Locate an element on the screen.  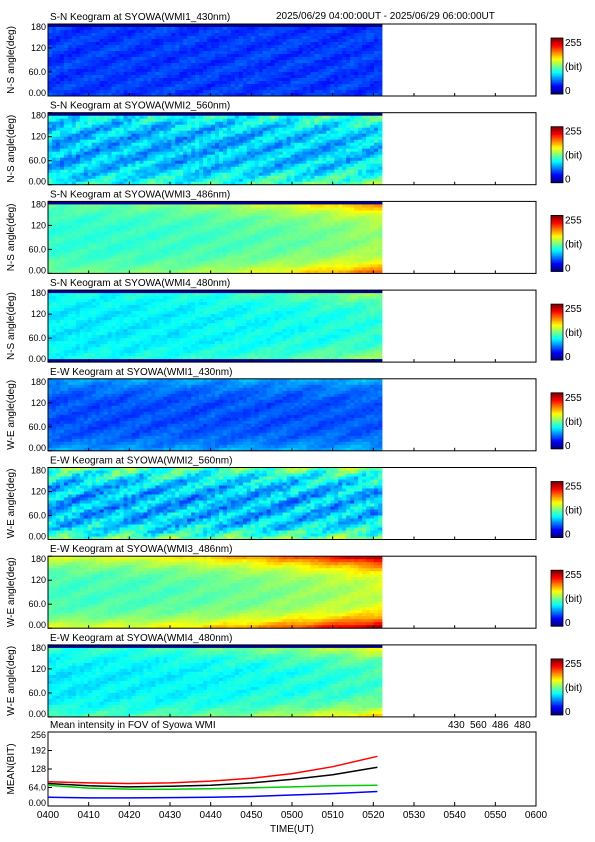
colorbar-step is located at coordinates (557, 141).